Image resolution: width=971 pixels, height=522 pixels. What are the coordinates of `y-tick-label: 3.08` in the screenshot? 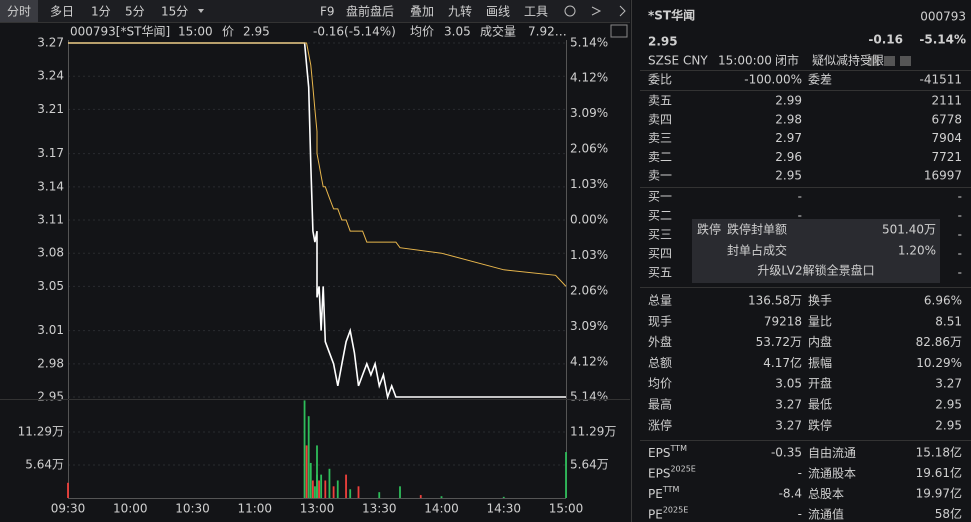 It's located at (50, 253).